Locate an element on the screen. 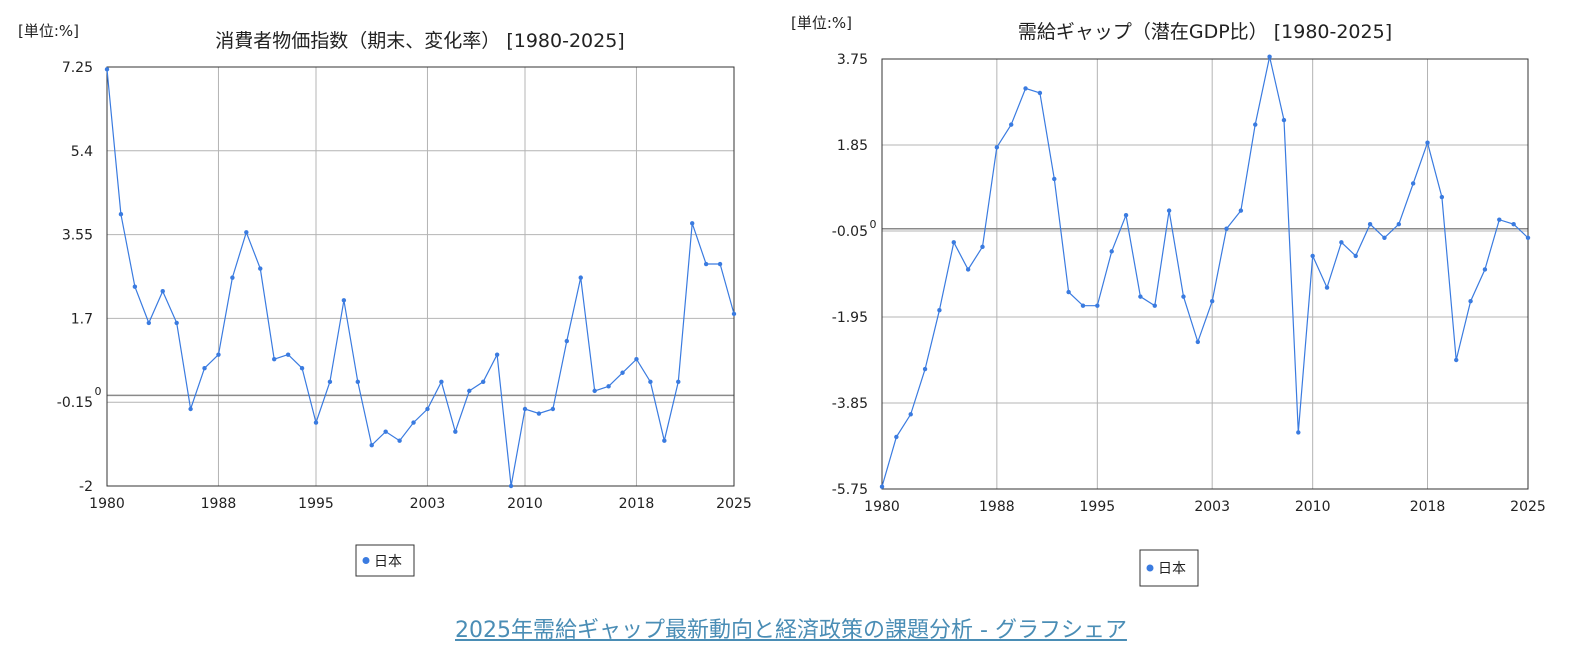 The width and height of the screenshot is (1582, 664). gap-x-tick-label: 2010 is located at coordinates (1313, 507).